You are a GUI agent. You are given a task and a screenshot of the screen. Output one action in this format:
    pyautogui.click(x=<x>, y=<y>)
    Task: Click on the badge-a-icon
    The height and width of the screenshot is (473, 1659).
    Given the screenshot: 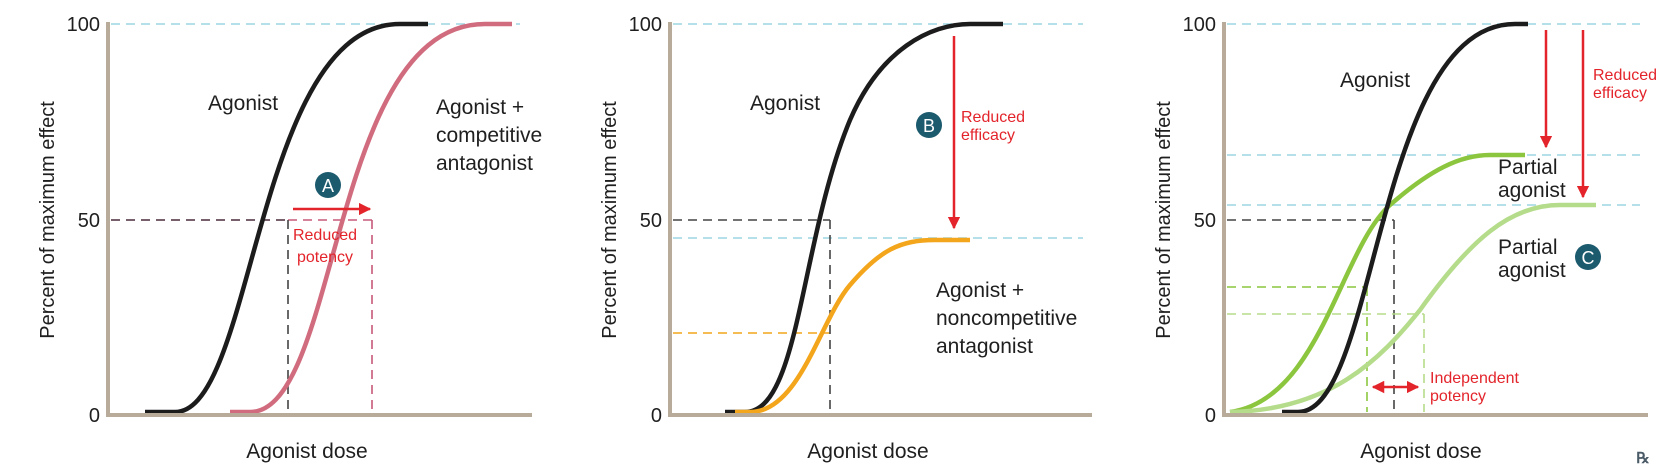 What is the action you would take?
    pyautogui.click(x=328, y=185)
    